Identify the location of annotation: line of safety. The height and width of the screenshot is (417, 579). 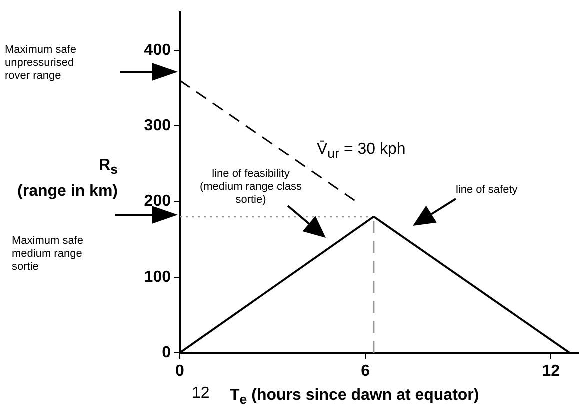
(487, 190).